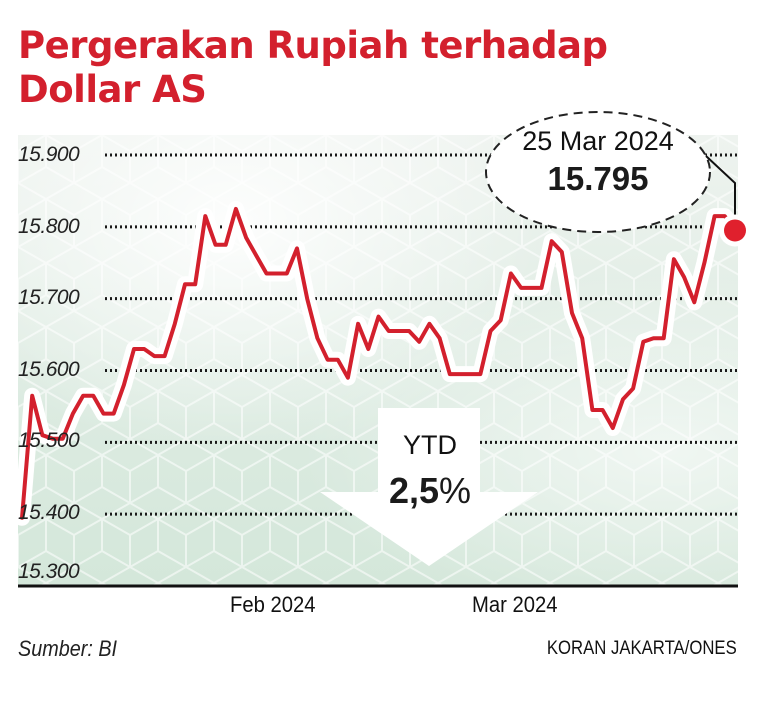 The width and height of the screenshot is (765, 710). I want to click on x-tick-feb-2024: Feb 2024, so click(273, 604).